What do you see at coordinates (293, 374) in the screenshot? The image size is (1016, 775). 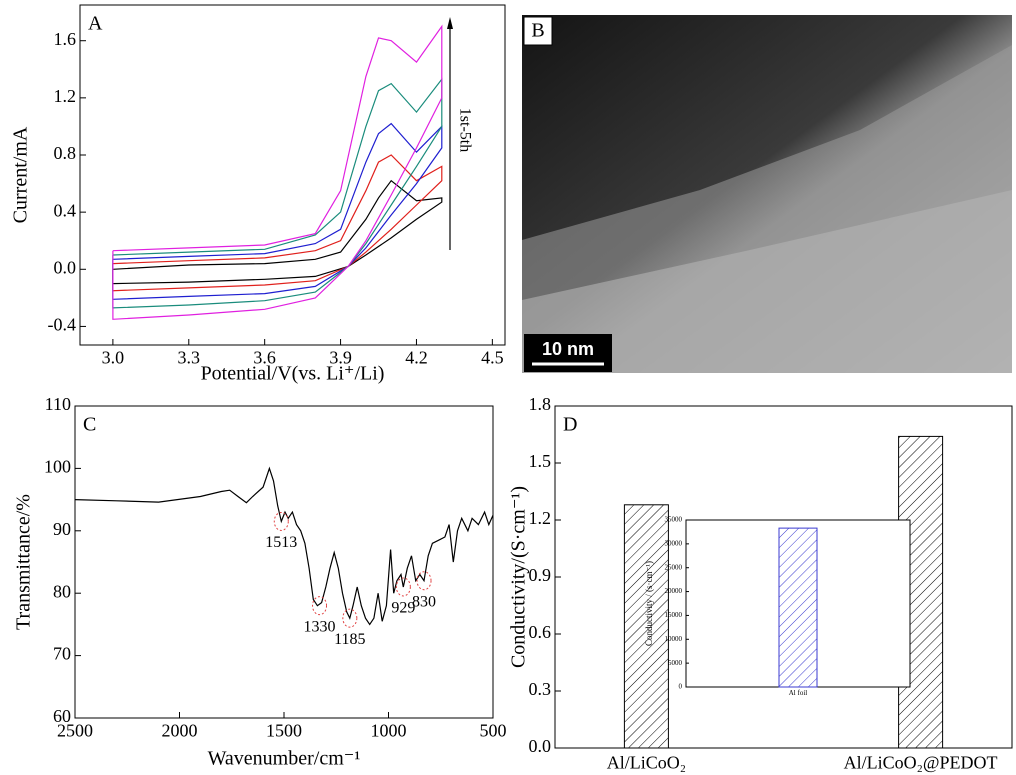 I see `x-axis-label: Potential/V(vs. Li⁺/Li)` at bounding box center [293, 374].